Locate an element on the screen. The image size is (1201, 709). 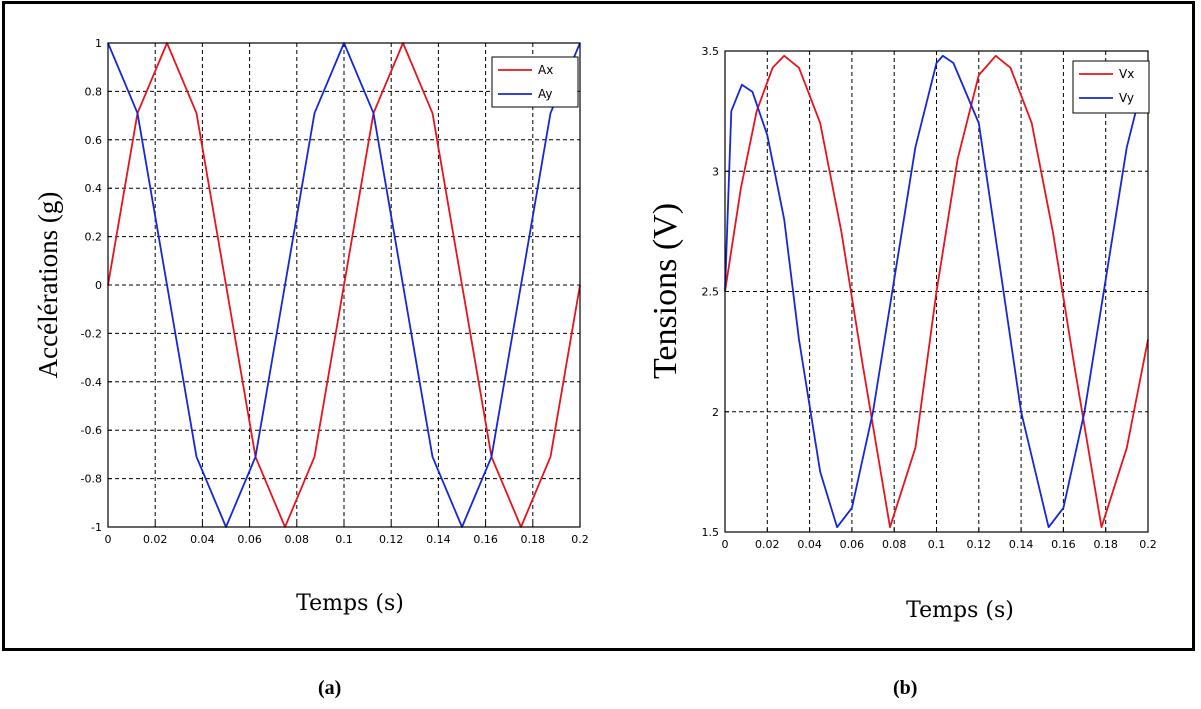
caption-a: (a) is located at coordinates (330, 688).